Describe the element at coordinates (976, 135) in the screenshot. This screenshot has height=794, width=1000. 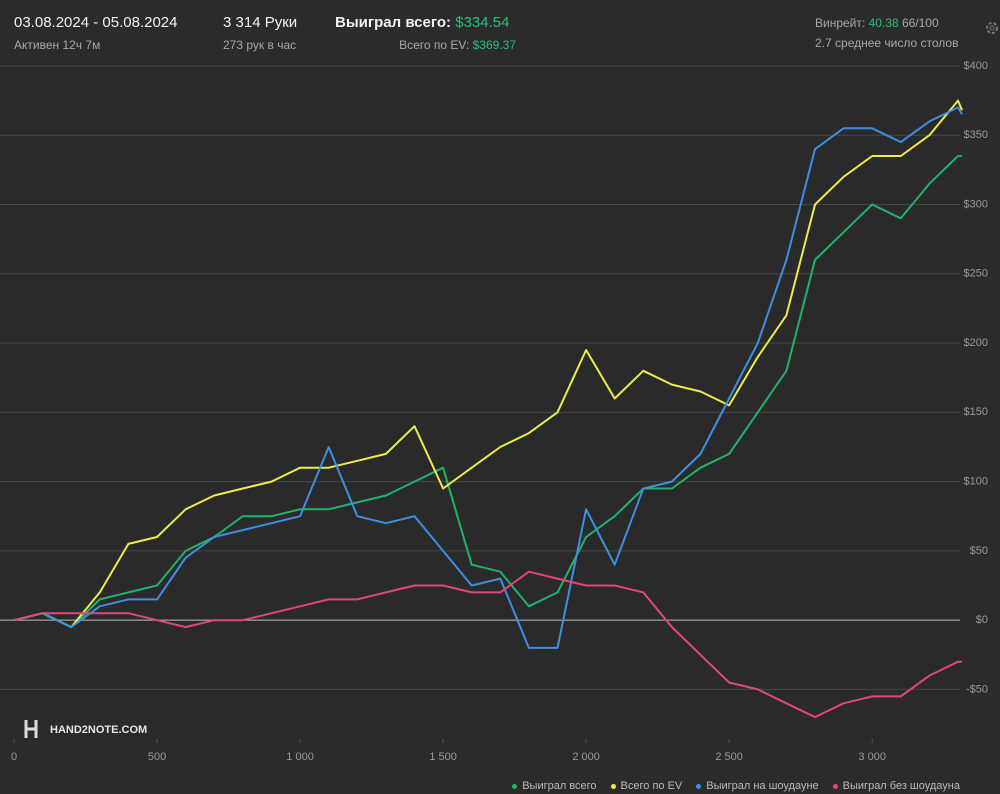
I see `y-tick-label: $350` at that location.